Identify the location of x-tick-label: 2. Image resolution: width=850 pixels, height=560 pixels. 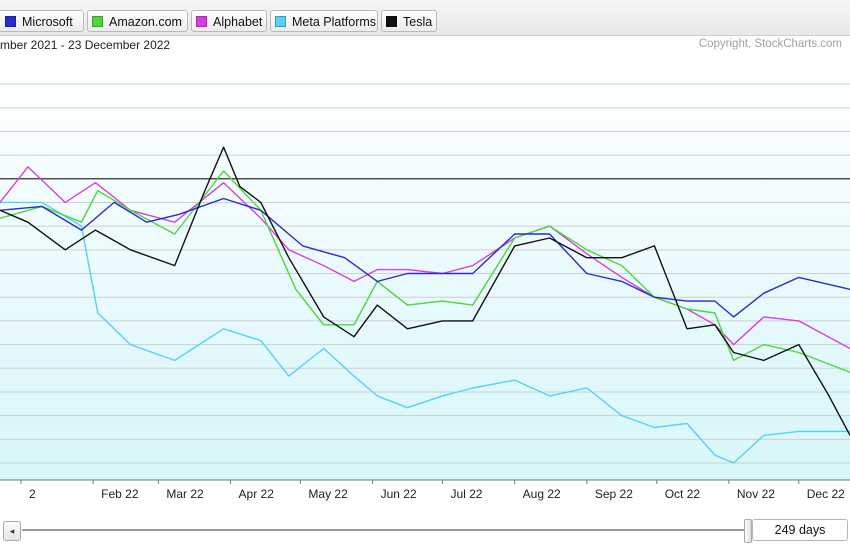
(32, 494).